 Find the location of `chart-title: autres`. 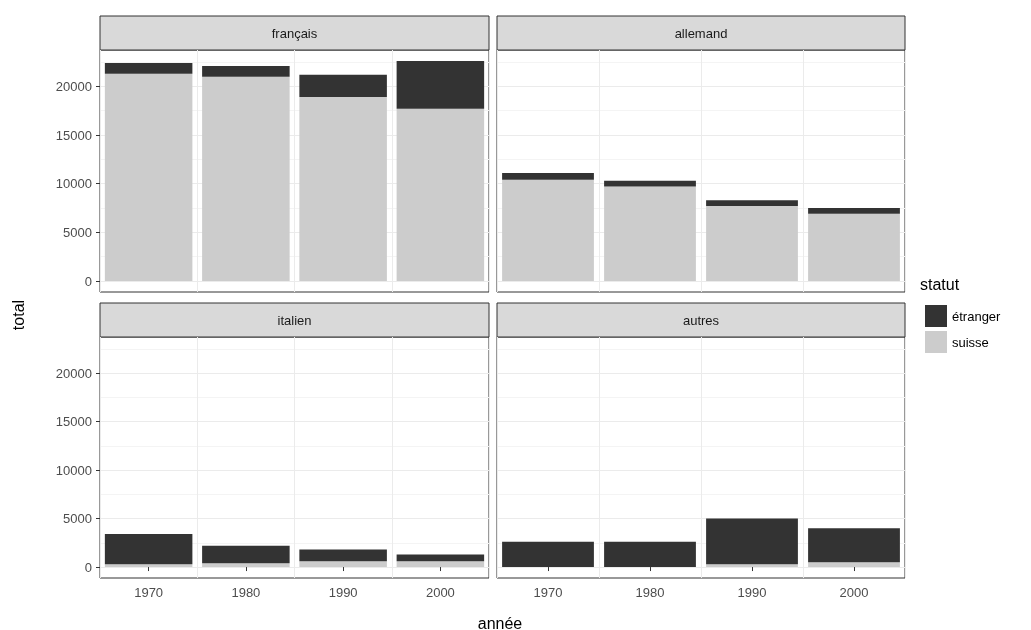

chart-title: autres is located at coordinates (701, 320).